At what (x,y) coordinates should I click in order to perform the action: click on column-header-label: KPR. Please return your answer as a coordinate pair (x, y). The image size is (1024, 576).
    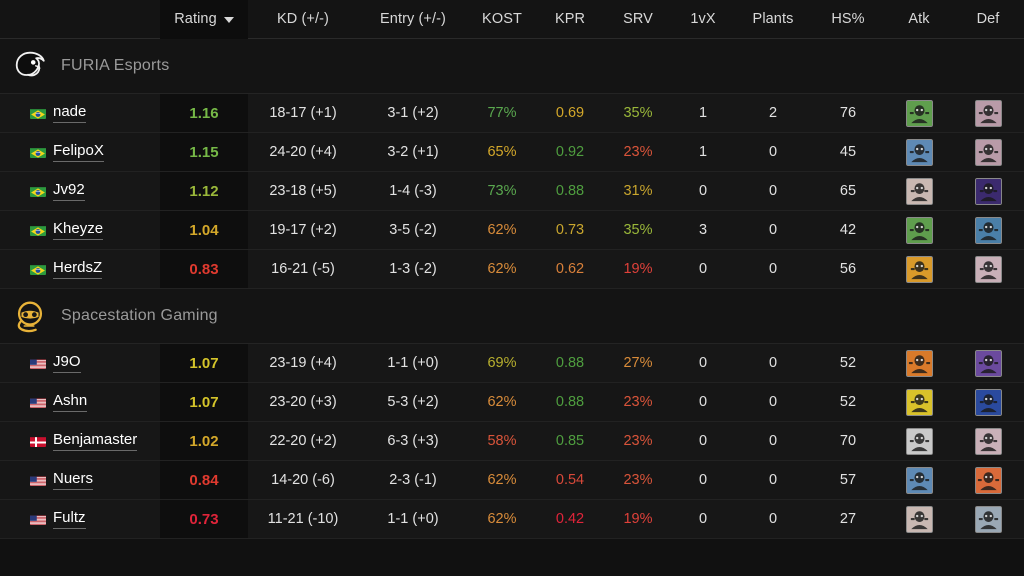
    Looking at the image, I should click on (570, 19).